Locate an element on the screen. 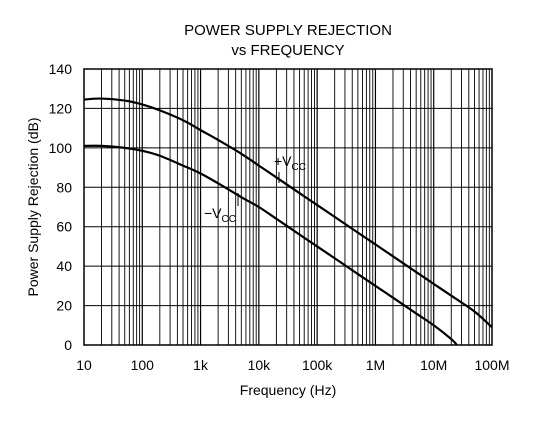  x-tick-label: 10k is located at coordinates (260, 365).